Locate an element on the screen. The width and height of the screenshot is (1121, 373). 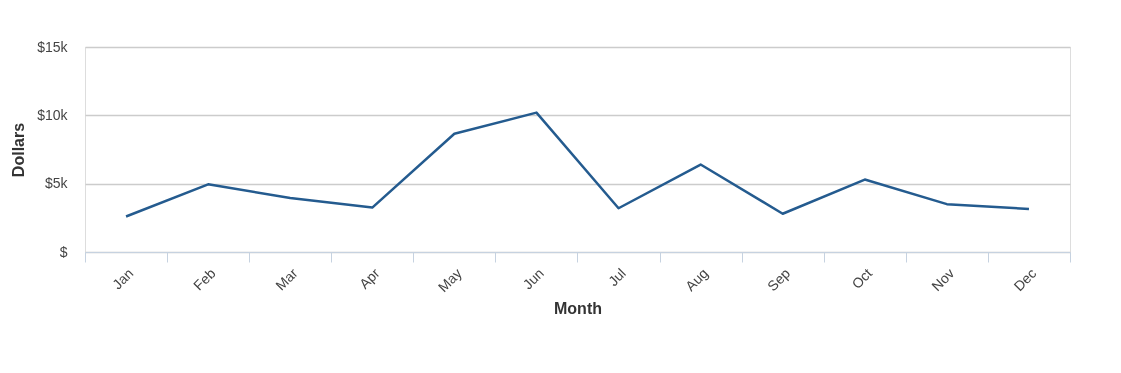
y-tick-label: $5k is located at coordinates (56, 183).